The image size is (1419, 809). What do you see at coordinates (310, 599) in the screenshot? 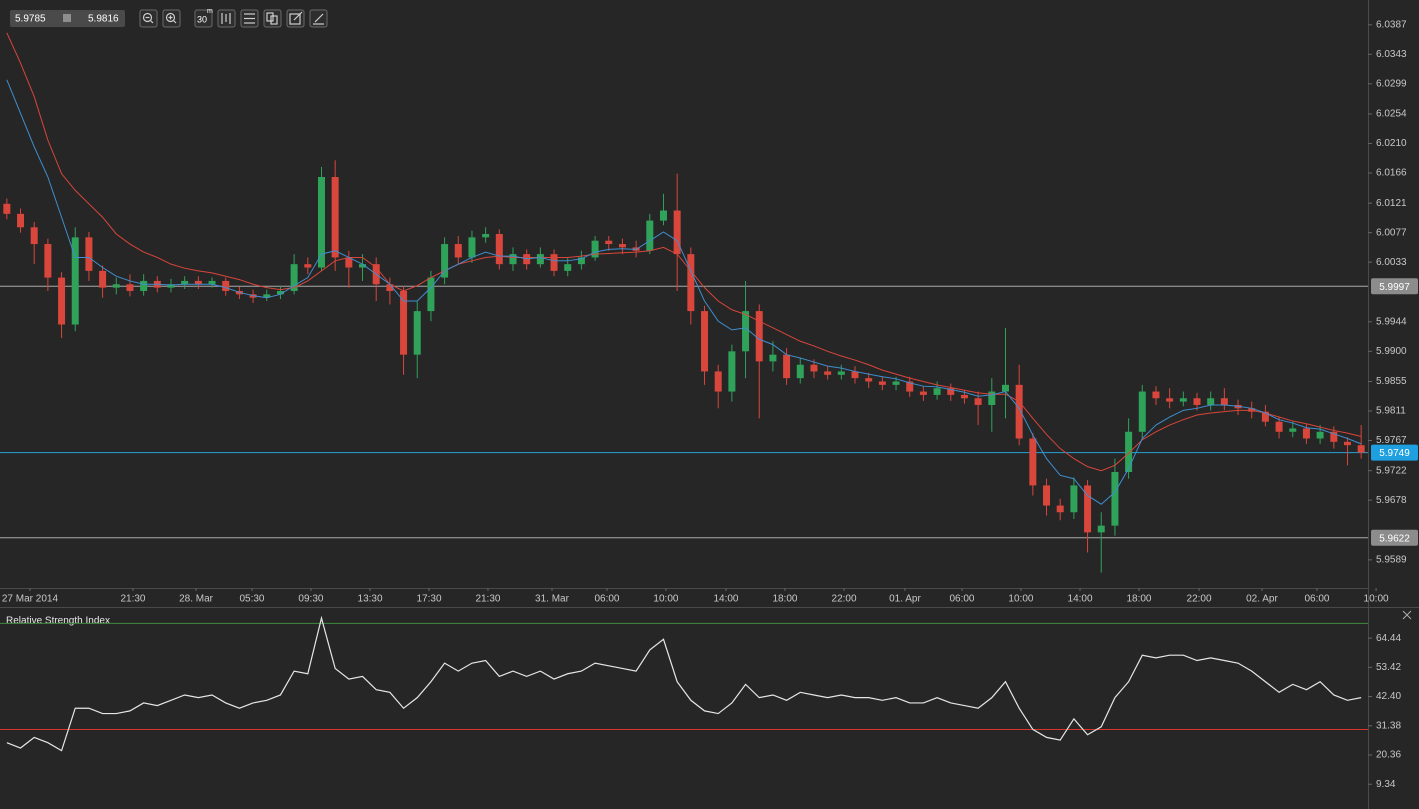
I see `x-tick-label: 09:30` at bounding box center [310, 599].